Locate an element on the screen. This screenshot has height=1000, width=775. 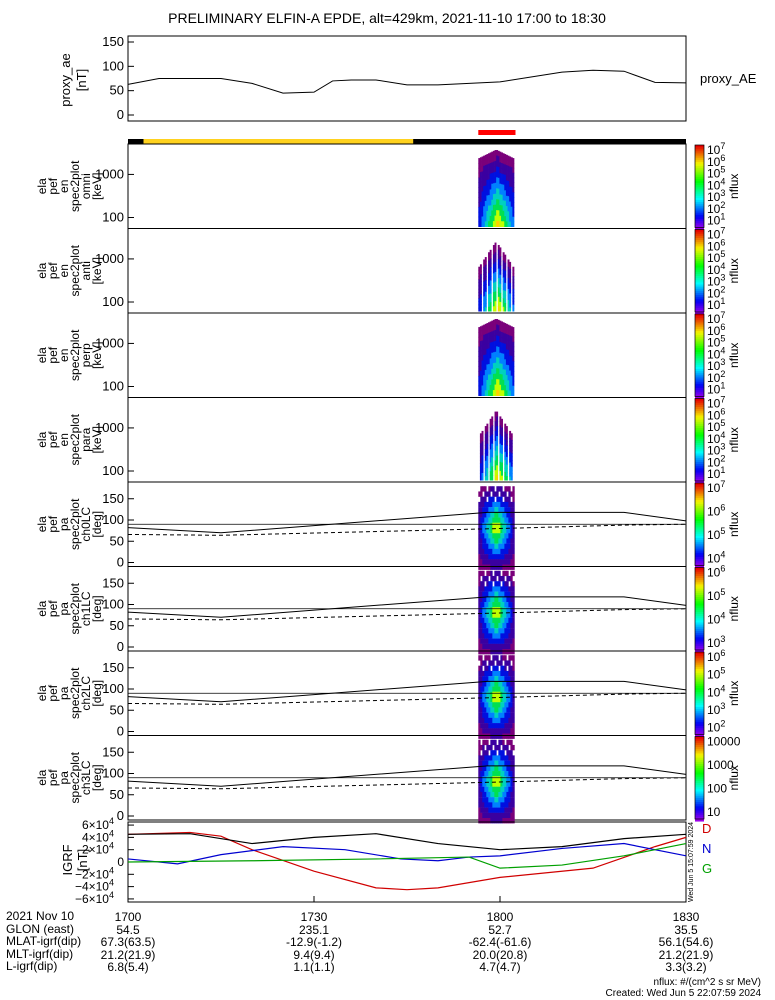
info-row-label: MLAT-igrf(dip) is located at coordinates (44, 941).